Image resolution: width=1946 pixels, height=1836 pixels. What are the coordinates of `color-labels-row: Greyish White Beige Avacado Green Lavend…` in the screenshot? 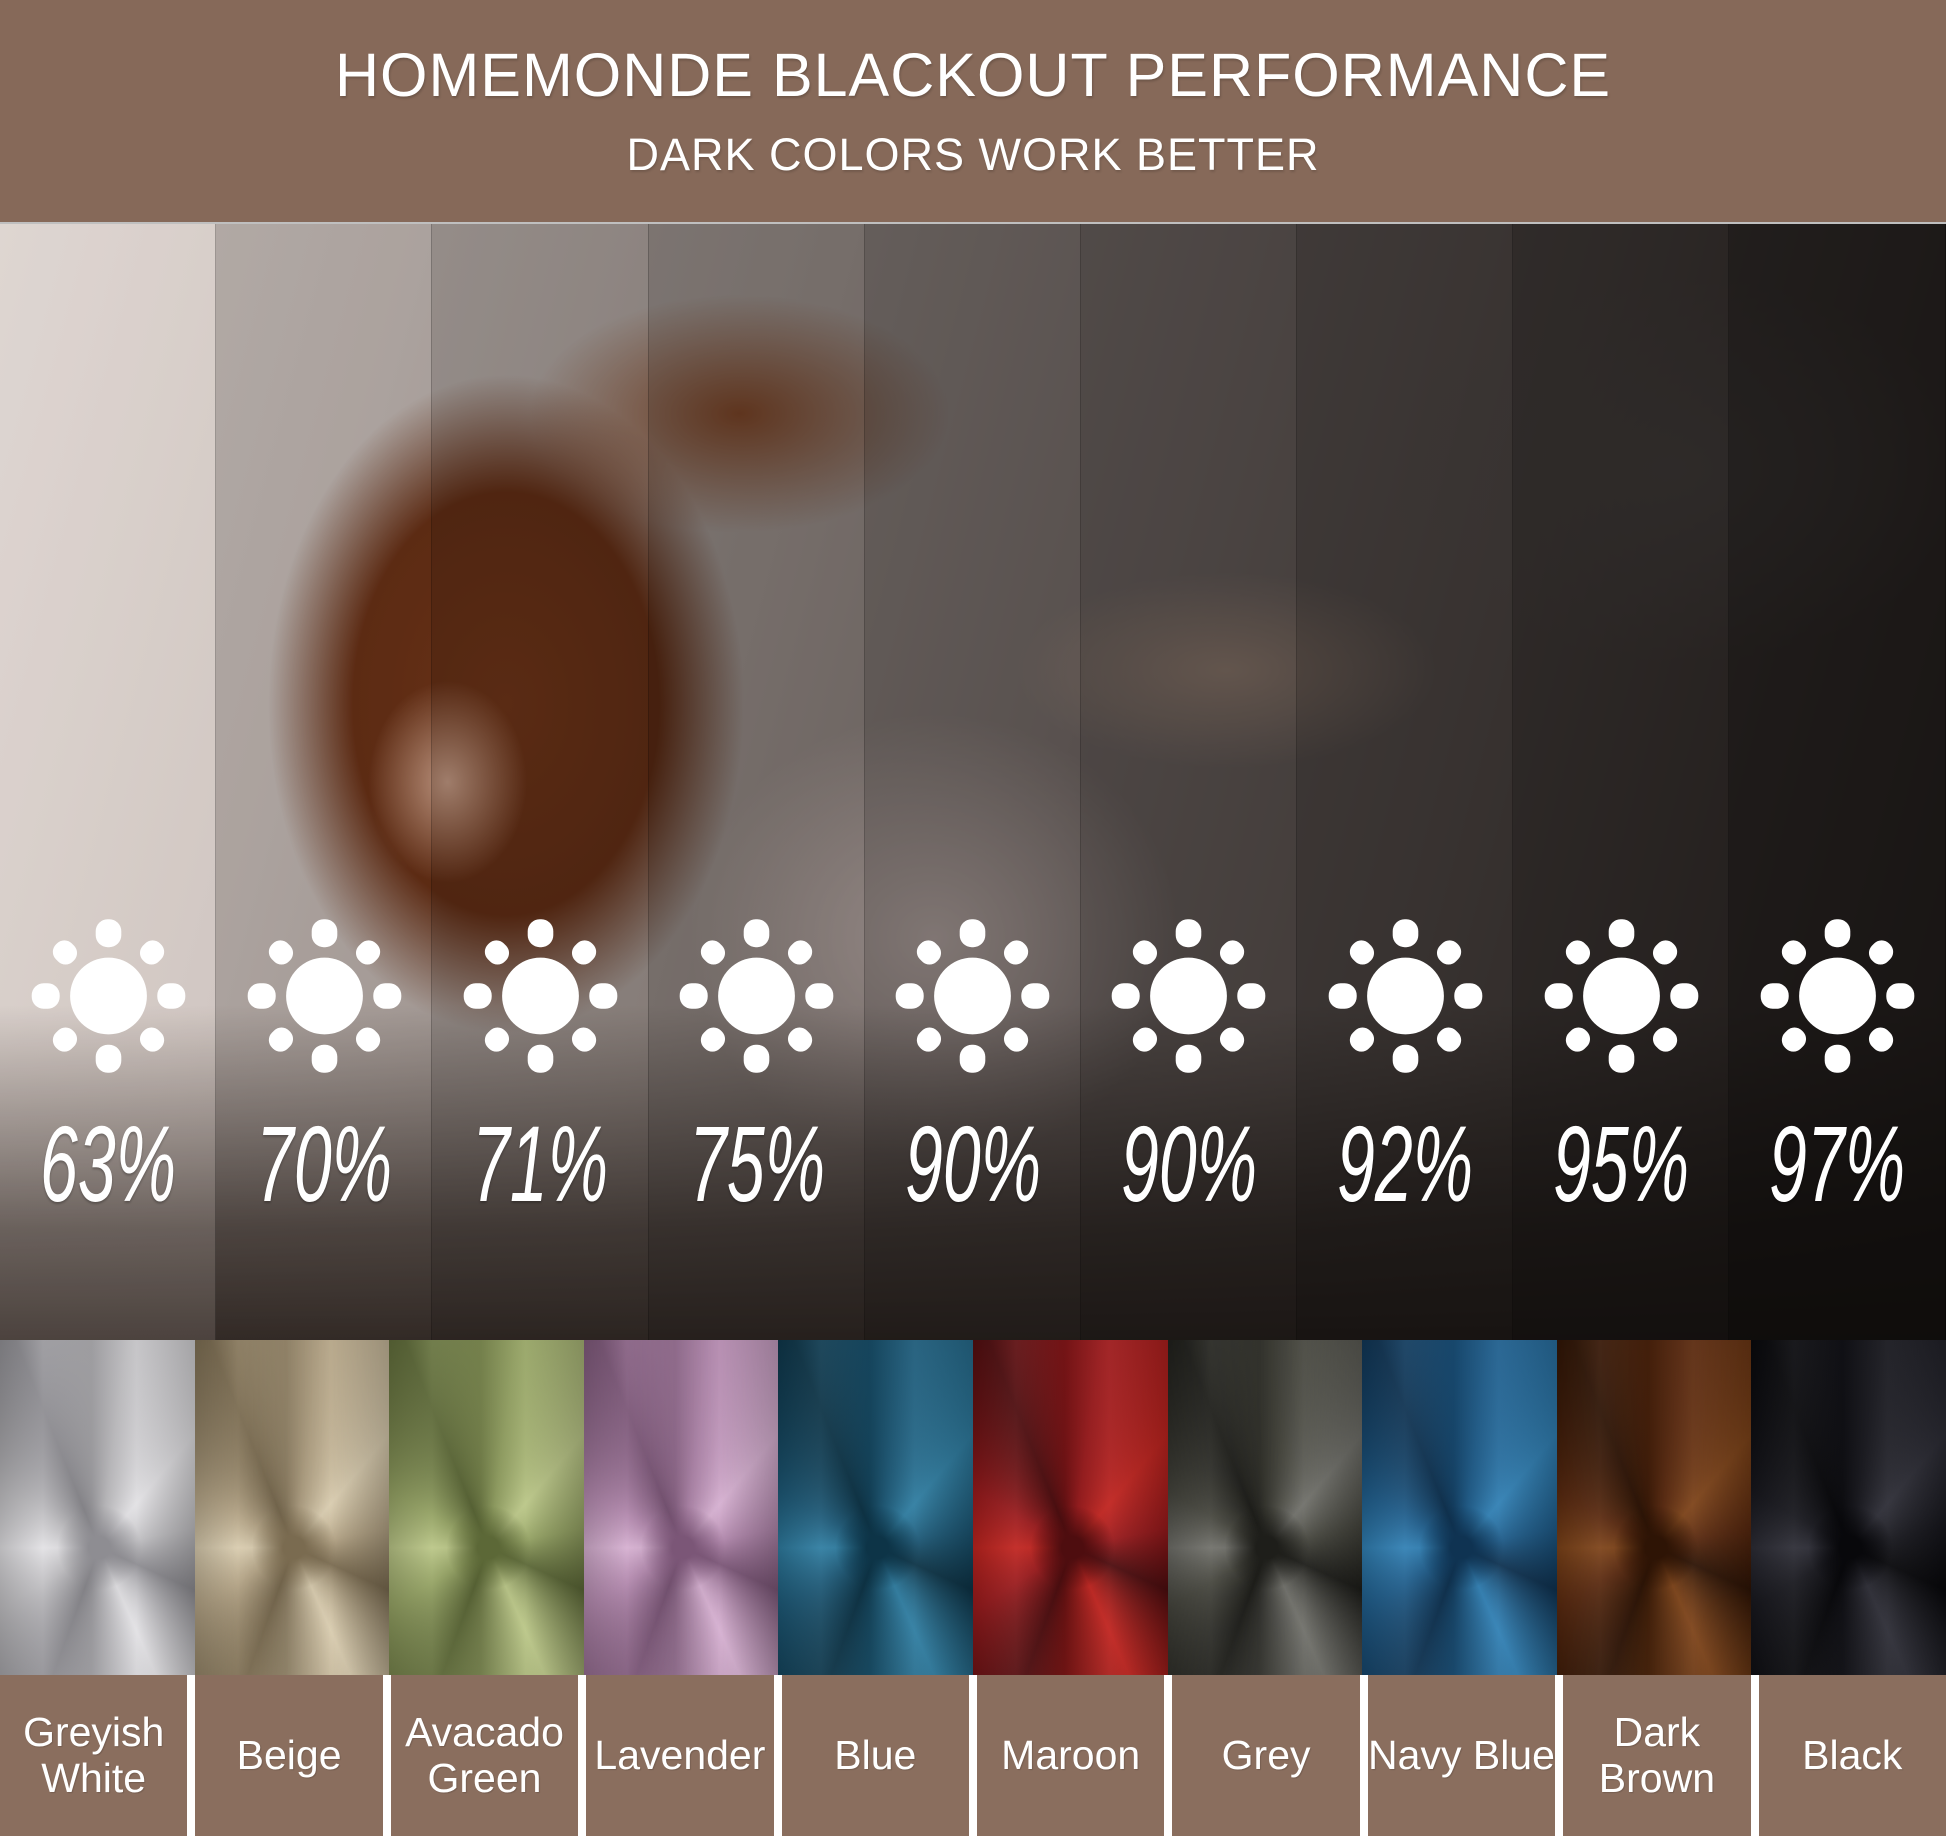 It's located at (973, 1755).